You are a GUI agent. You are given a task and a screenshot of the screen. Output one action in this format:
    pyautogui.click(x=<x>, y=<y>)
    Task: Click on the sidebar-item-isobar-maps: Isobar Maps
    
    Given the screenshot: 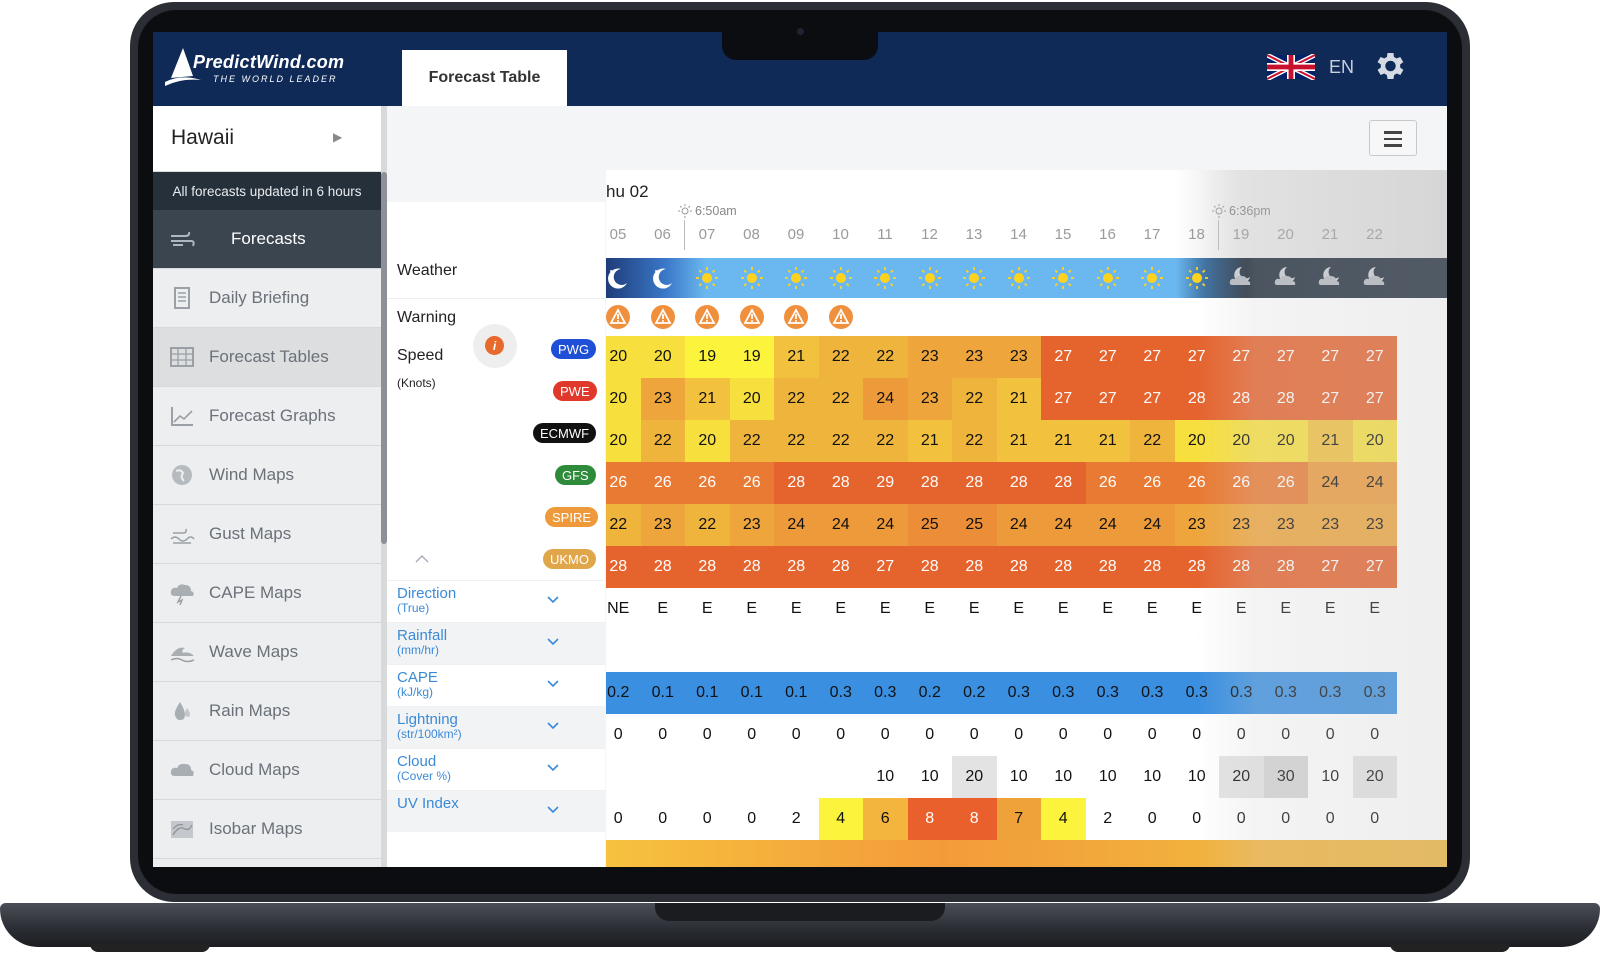 What is the action you would take?
    pyautogui.click(x=267, y=829)
    